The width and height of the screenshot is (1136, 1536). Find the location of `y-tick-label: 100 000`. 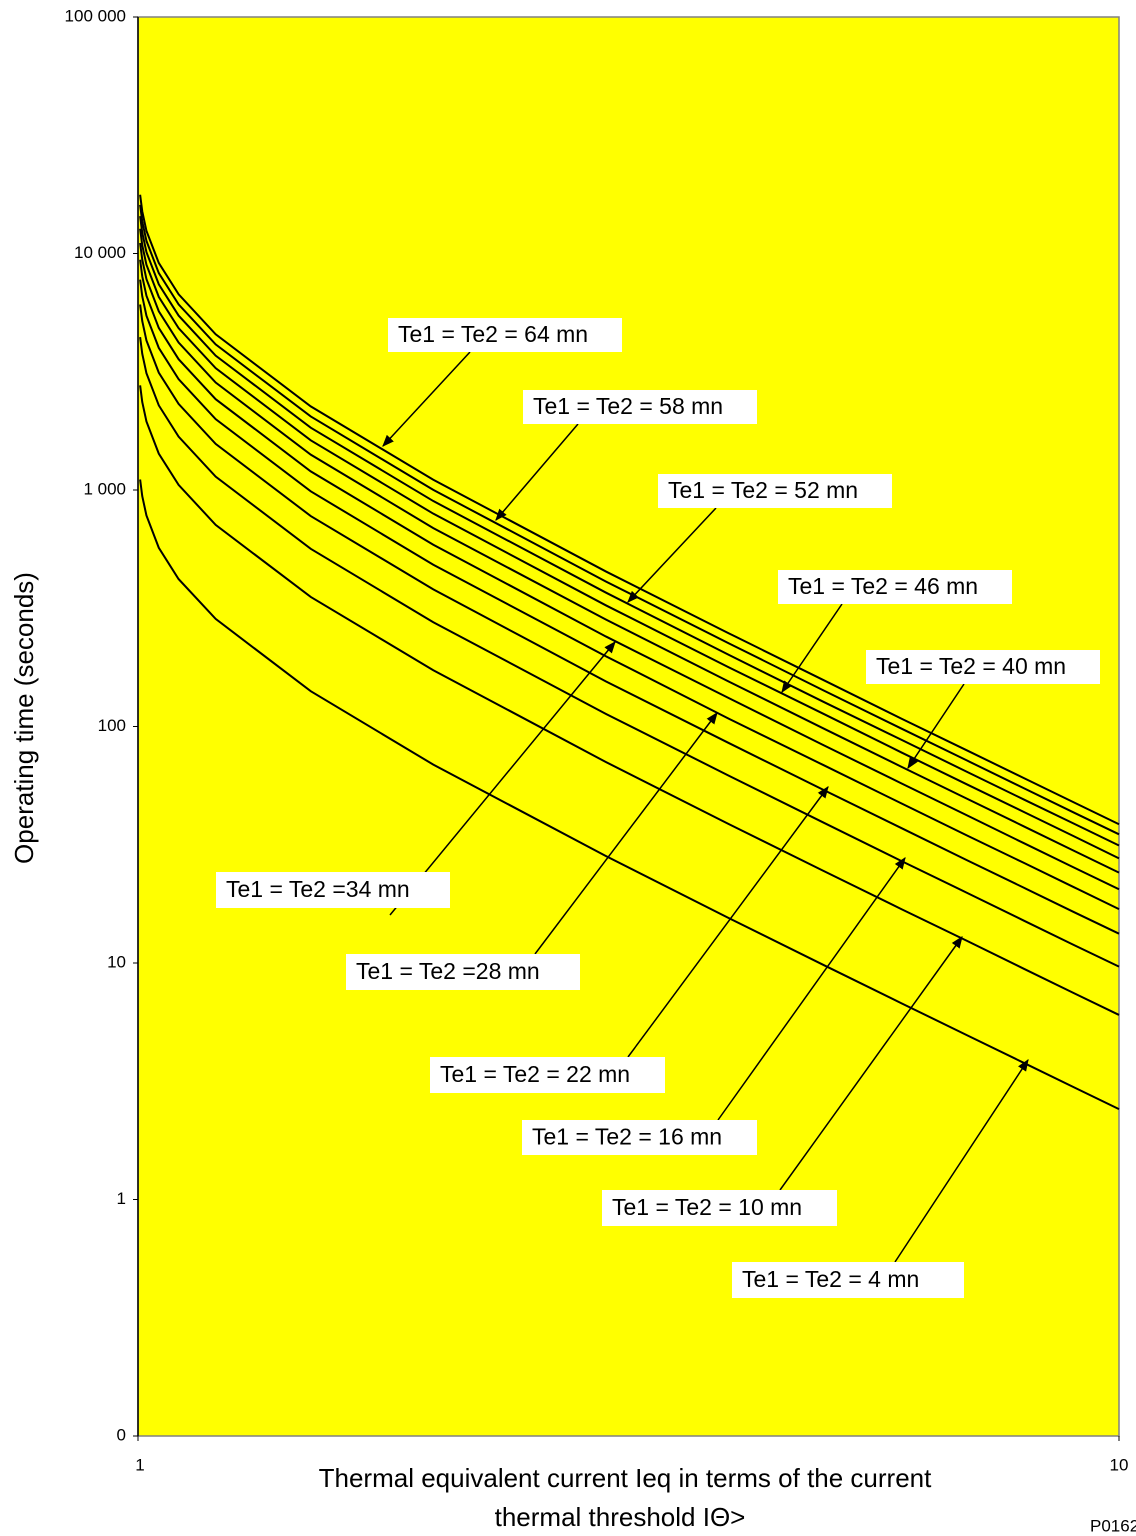

y-tick-label: 100 000 is located at coordinates (95, 15).